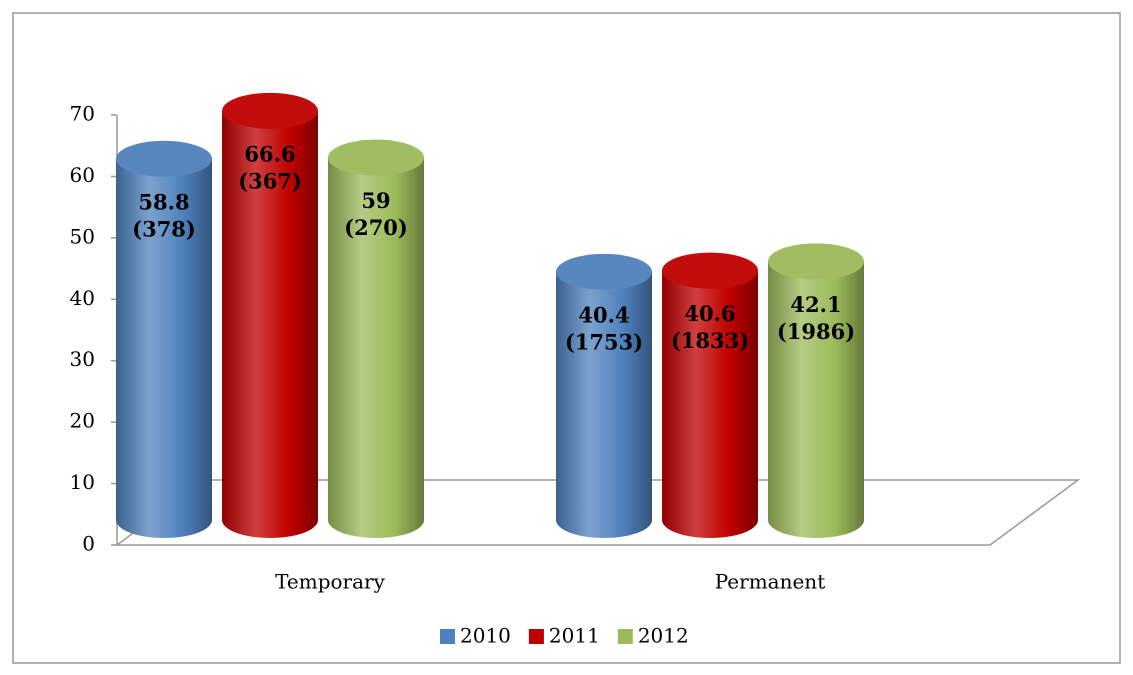 The width and height of the screenshot is (1133, 675). What do you see at coordinates (330, 582) in the screenshot?
I see `x-tick-label: Temporary` at bounding box center [330, 582].